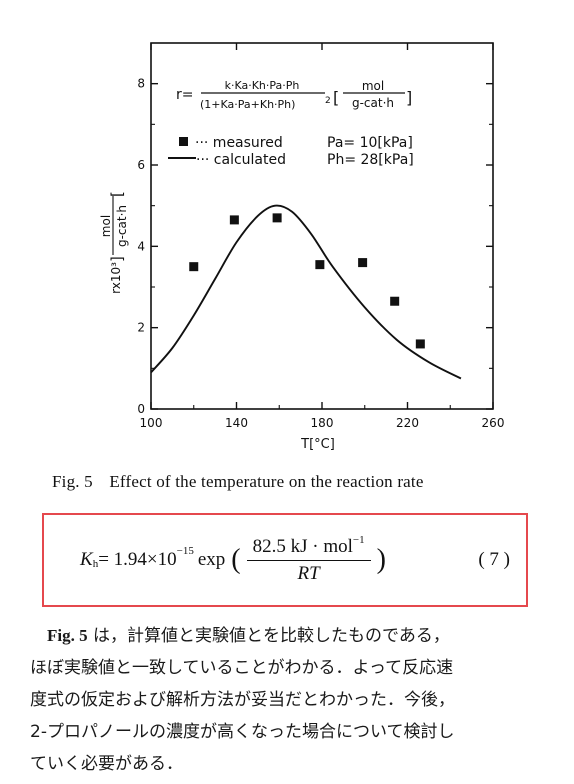 This screenshot has height=784, width=574. Describe the element at coordinates (317, 444) in the screenshot. I see `x-axis-label: T[°C]` at that location.